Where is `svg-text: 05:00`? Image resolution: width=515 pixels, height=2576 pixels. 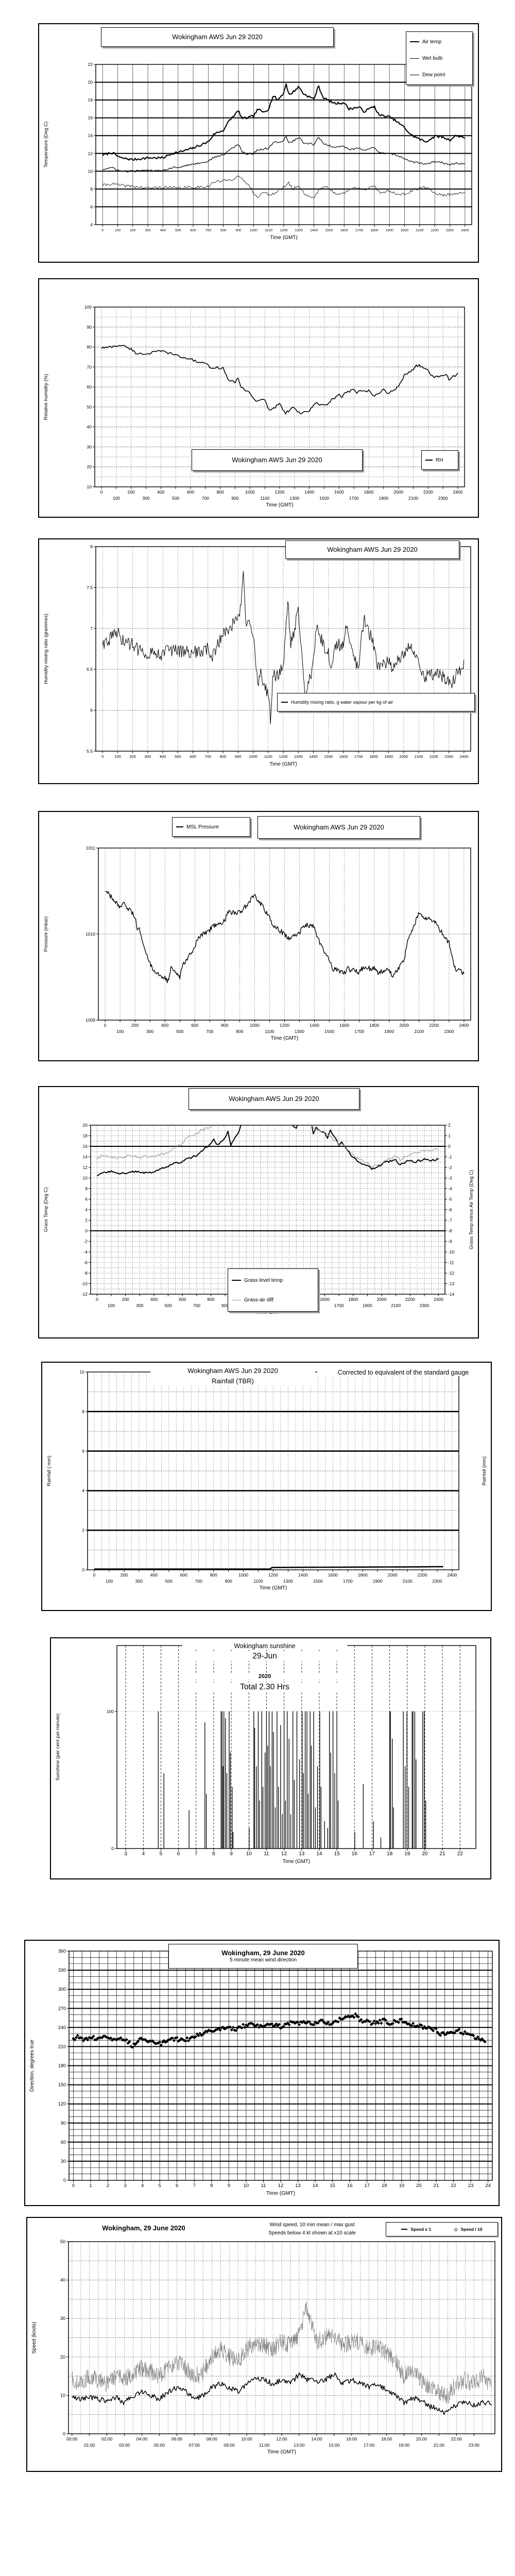 svg-text: 05:00 is located at coordinates (159, 2445).